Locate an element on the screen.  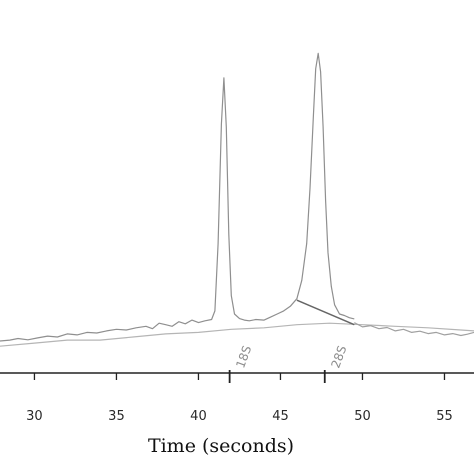
annotation-layer: 18S 28S is located at coordinates (288, 363).